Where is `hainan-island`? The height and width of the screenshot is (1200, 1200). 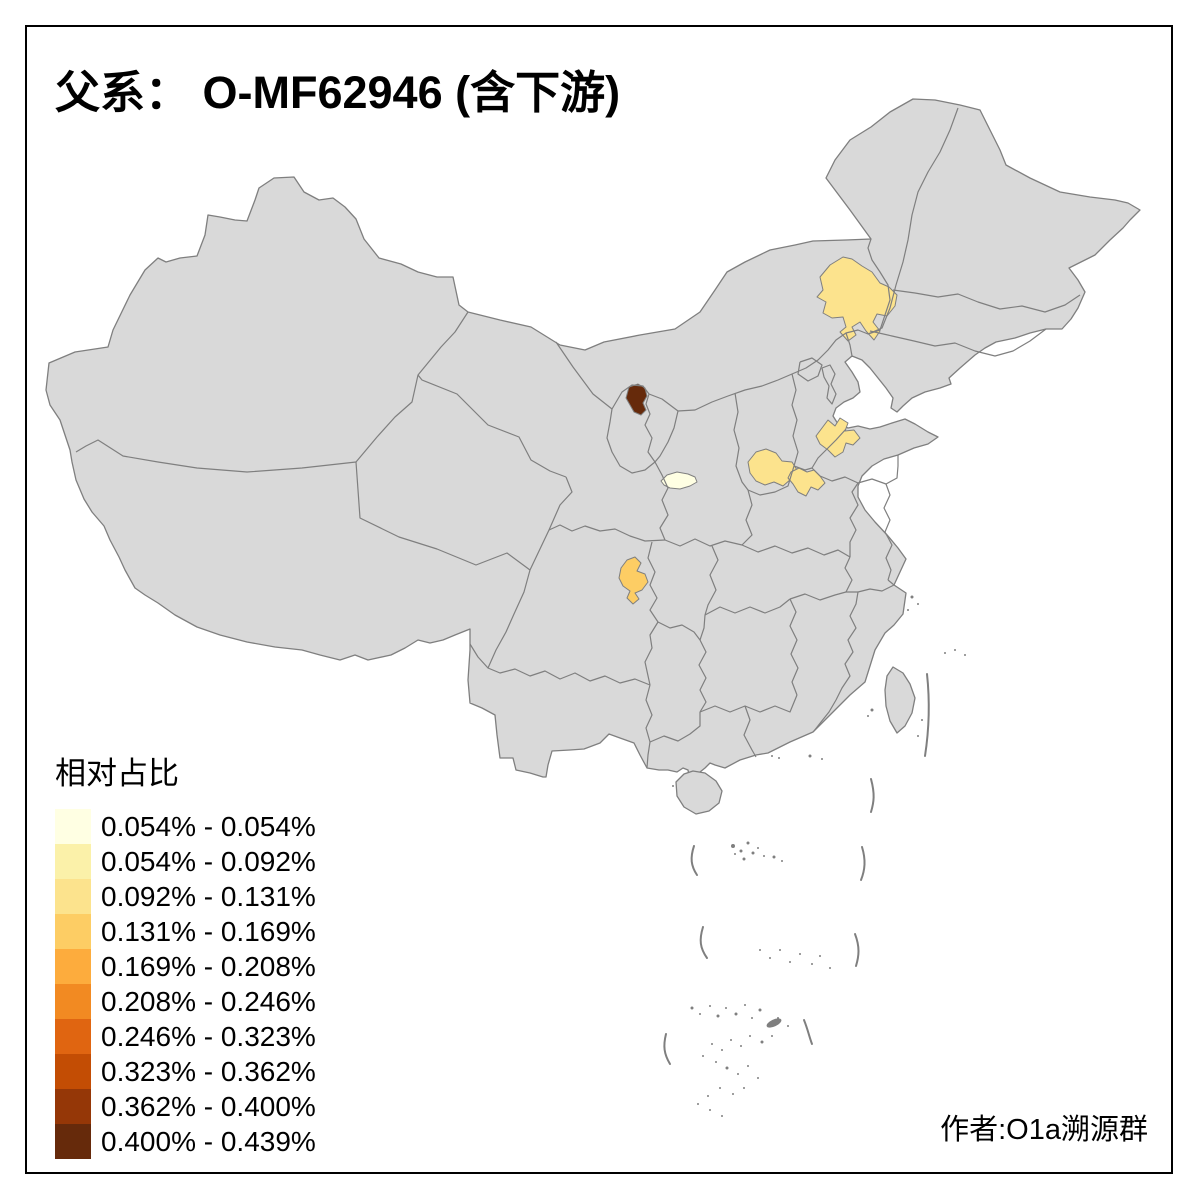
hainan-island is located at coordinates (699, 792).